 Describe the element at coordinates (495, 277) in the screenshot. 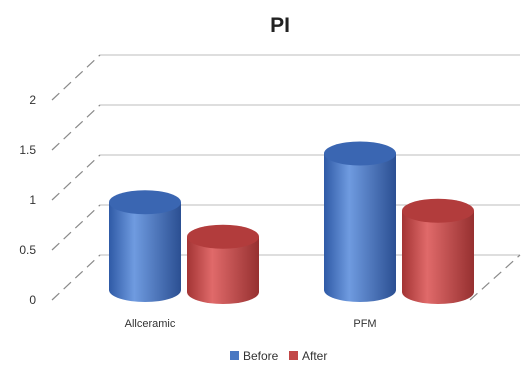

I see `floor-edge` at that location.